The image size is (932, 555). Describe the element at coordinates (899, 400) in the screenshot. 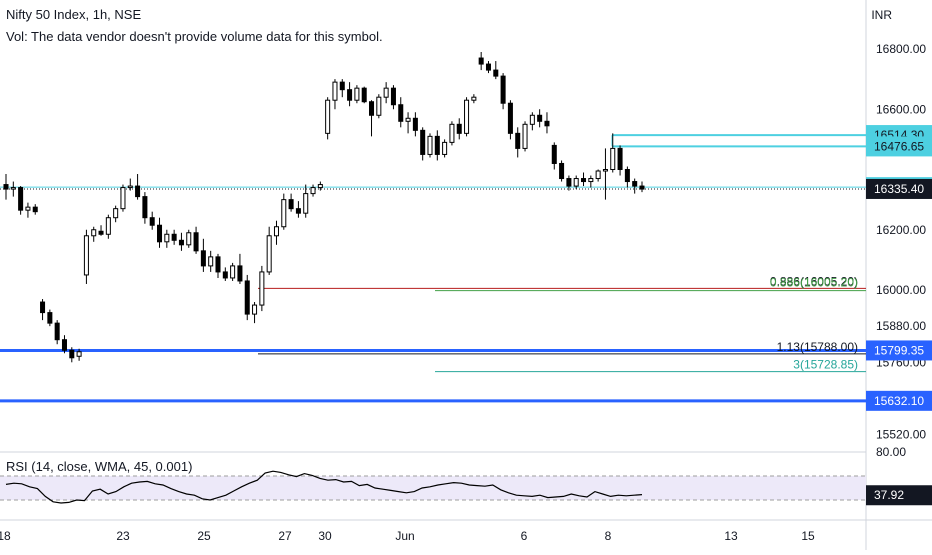

I see `level-15632-tag` at that location.